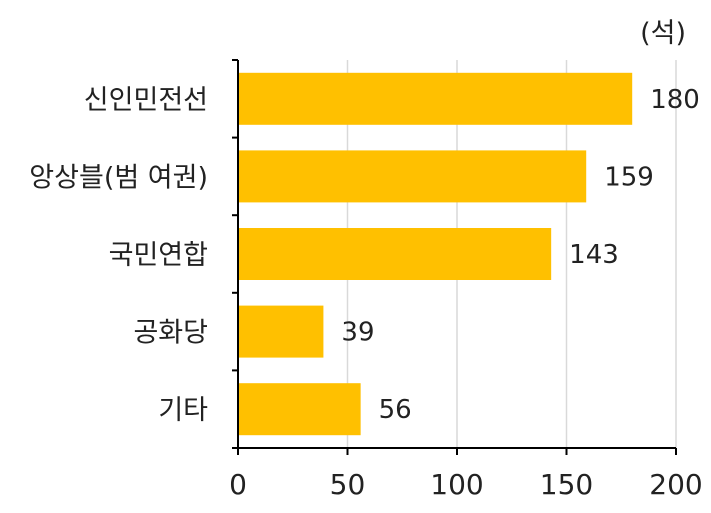 The image size is (711, 513). Describe the element at coordinates (594, 255) in the screenshot. I see `value-label-2: 143` at that location.